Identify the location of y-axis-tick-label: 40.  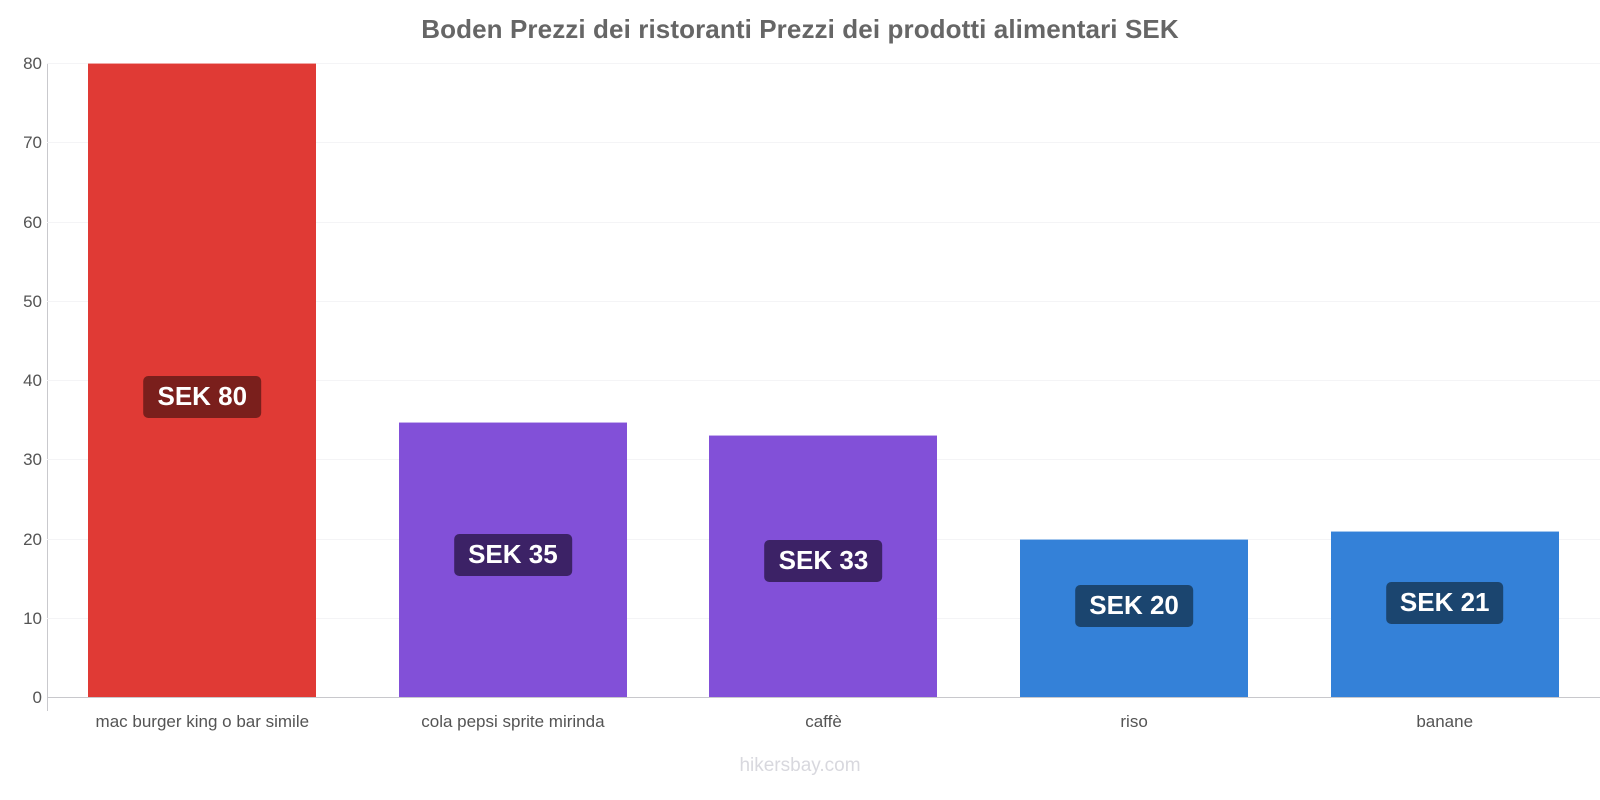
(32, 380).